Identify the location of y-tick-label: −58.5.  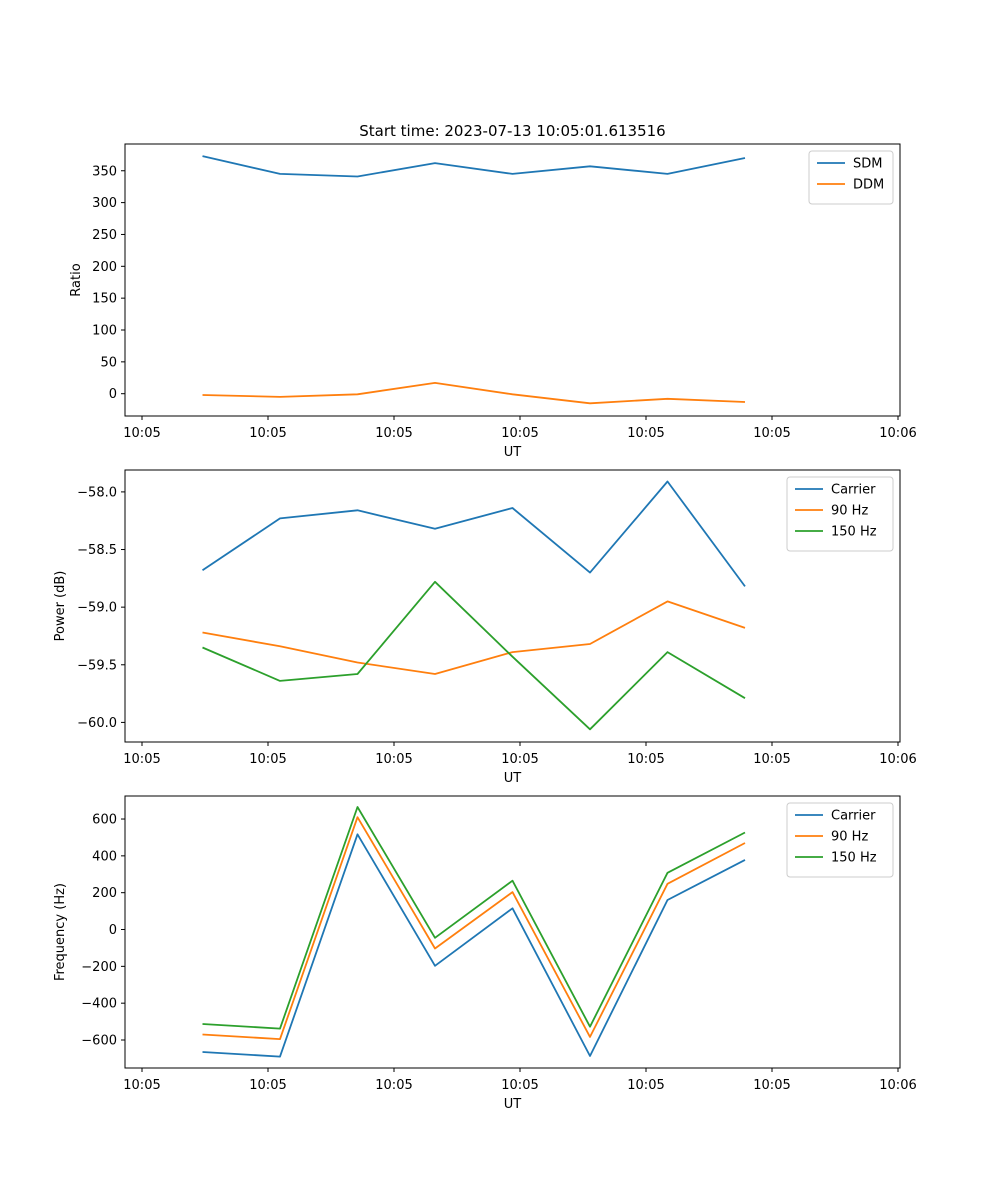
(97, 550).